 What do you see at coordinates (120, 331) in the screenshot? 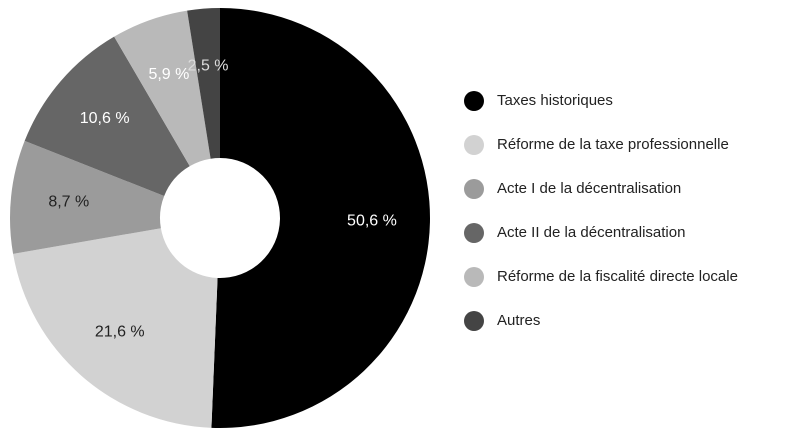
I see `data-label: 21,6 %` at bounding box center [120, 331].